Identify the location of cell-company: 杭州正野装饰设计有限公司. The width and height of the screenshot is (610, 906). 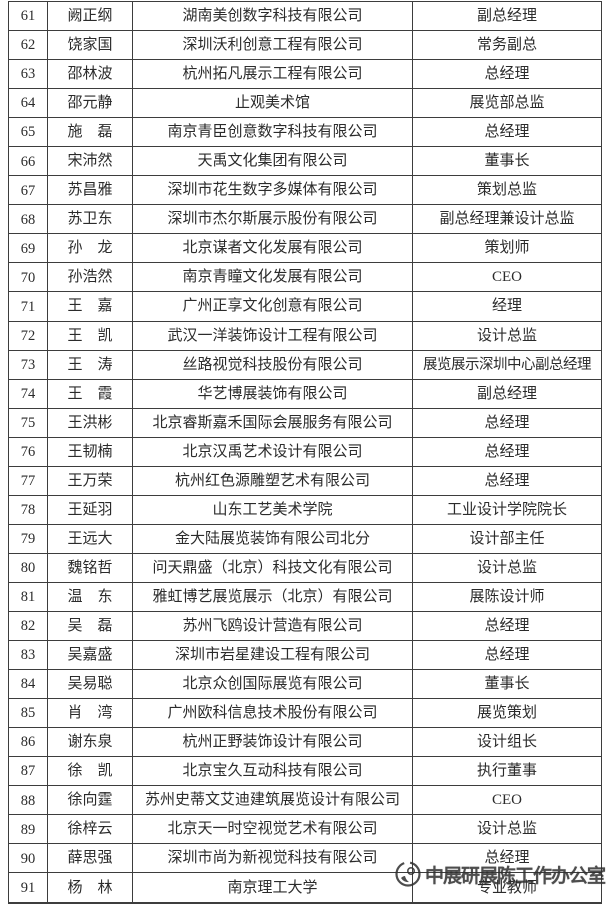
(273, 742).